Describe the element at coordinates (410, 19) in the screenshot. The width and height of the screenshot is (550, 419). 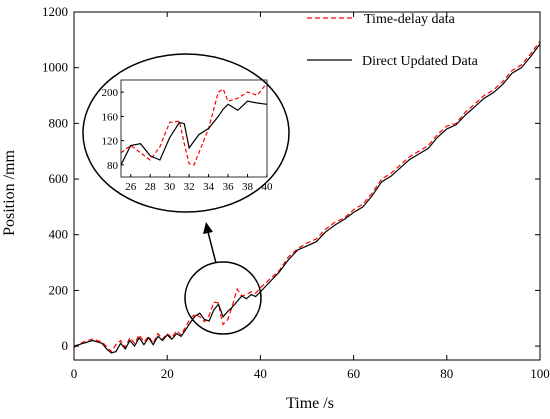
I see `legend-label-time-delay: Time-delay data` at that location.